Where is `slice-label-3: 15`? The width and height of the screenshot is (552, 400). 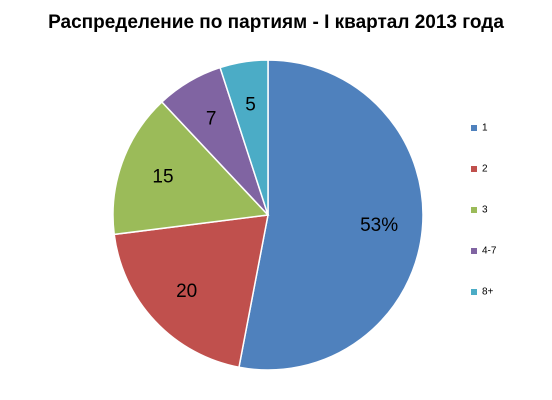
slice-label-3: 15 is located at coordinates (162, 177).